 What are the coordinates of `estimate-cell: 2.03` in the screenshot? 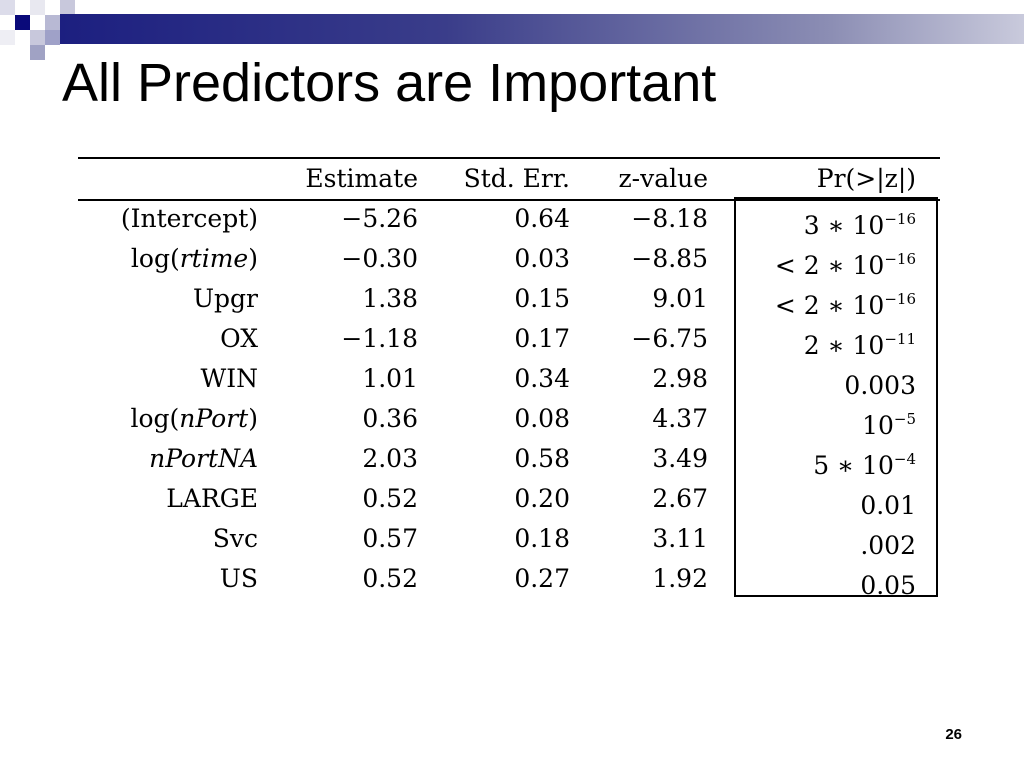 It's located at (390, 458).